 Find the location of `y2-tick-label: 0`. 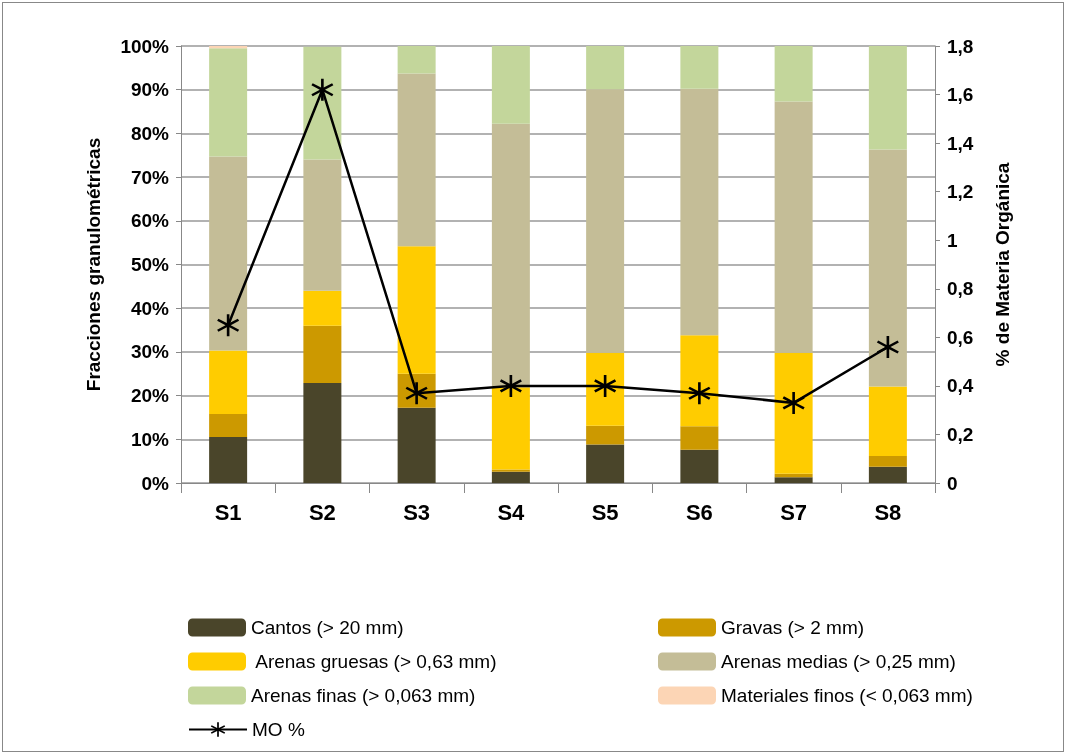

y2-tick-label: 0 is located at coordinates (952, 483).